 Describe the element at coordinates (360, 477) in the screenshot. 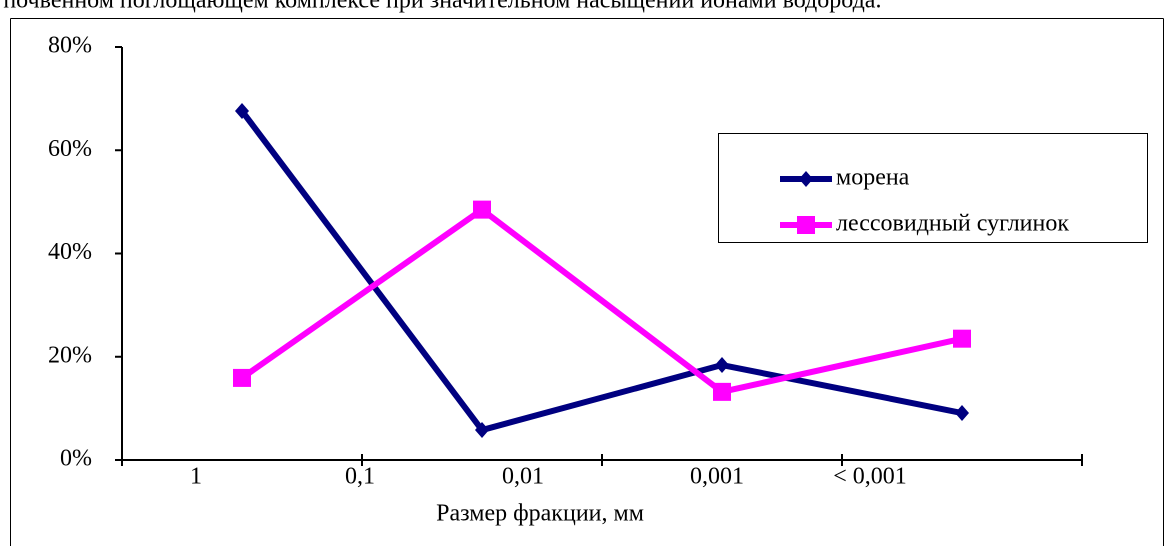

I see `x-boundary-label: 0,1` at that location.